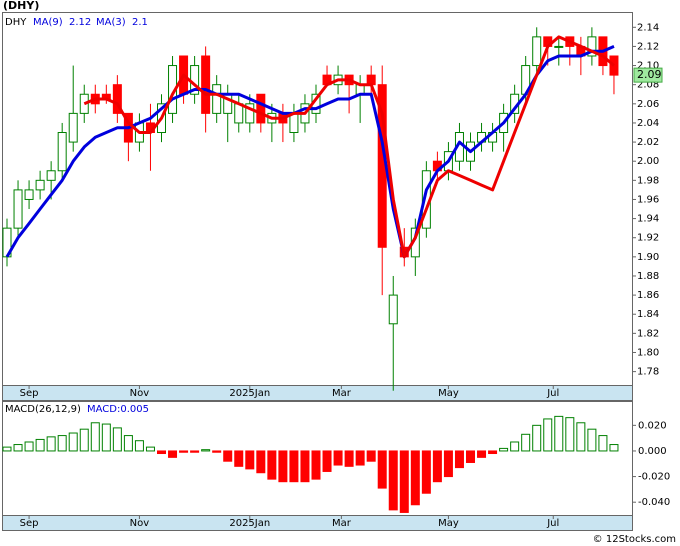  I want to click on legend-symbol: DHY, so click(16, 22).